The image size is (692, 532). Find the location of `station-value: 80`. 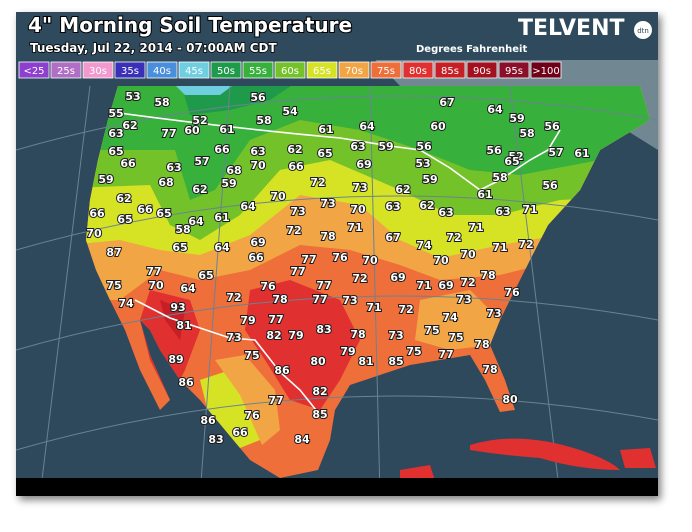

station-value: 80 is located at coordinates (510, 399).